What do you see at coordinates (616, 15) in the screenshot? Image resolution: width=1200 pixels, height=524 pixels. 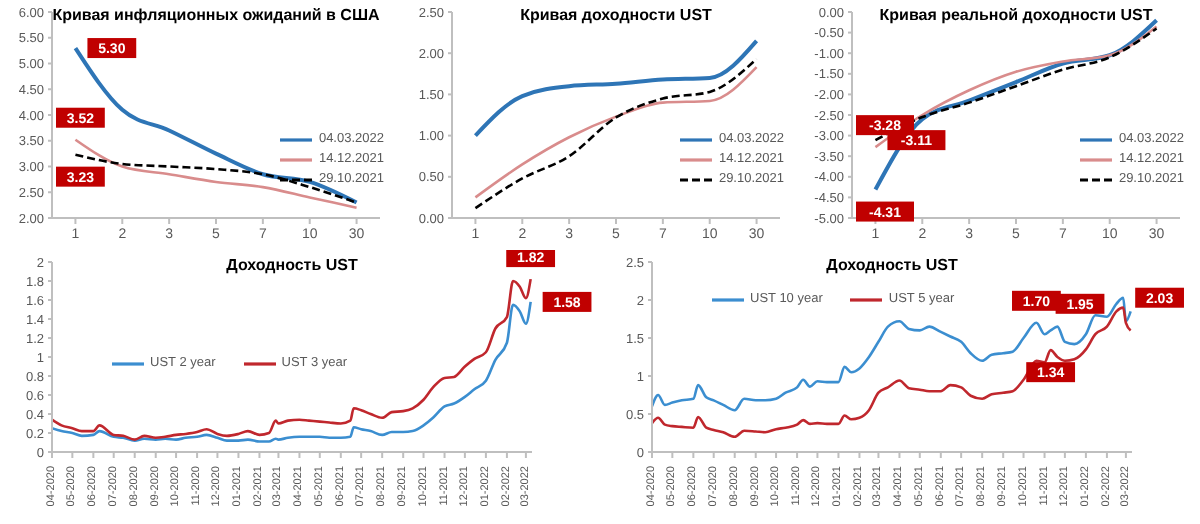 I see `chart-title: Кривая доходности UST` at bounding box center [616, 15].